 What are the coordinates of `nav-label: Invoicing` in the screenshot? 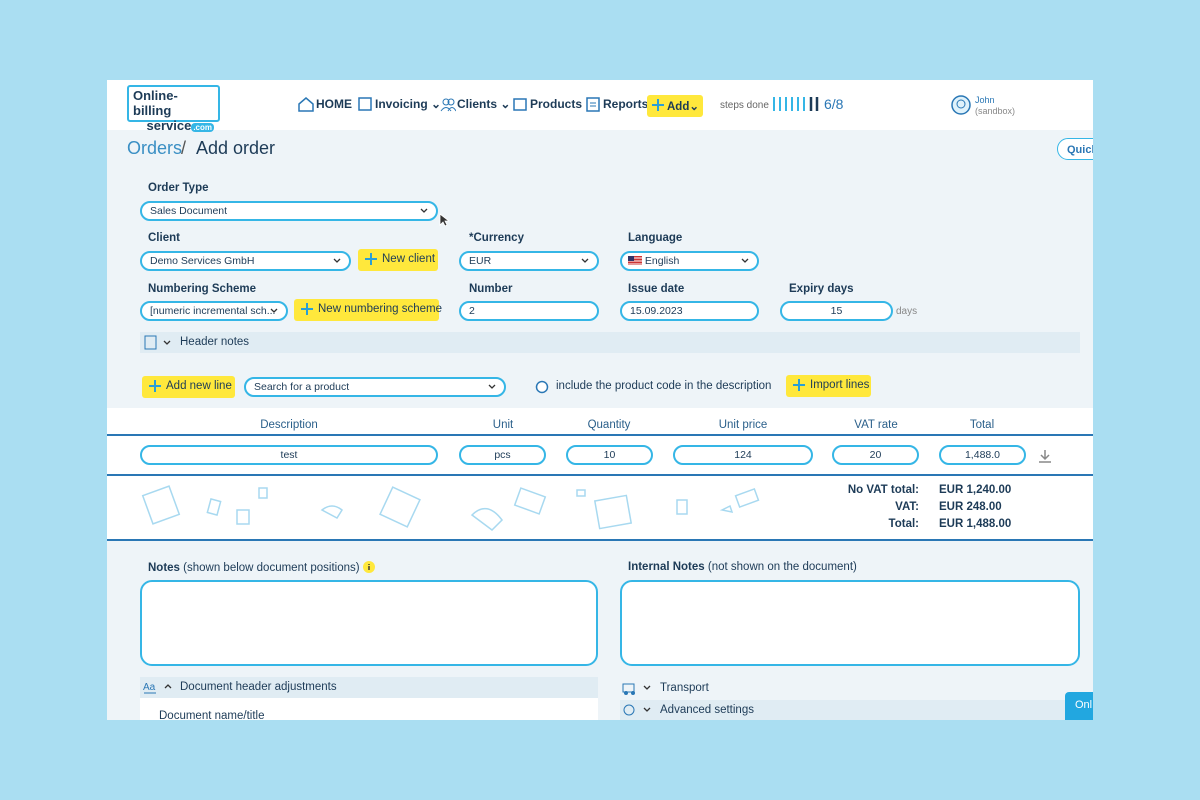 It's located at (401, 104).